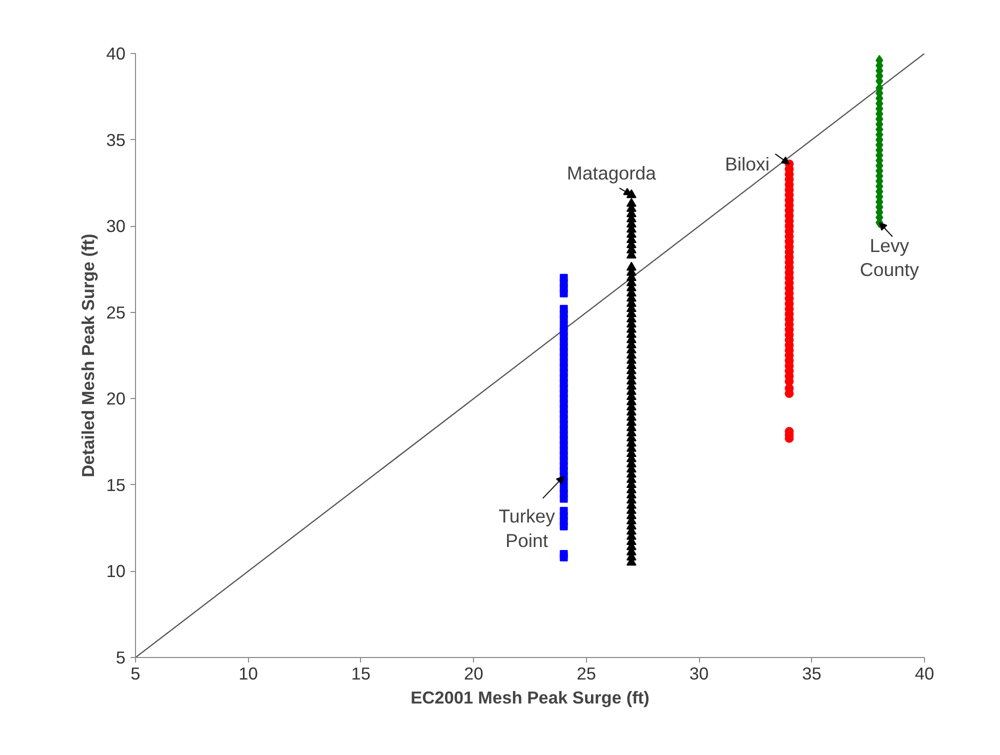 Image resolution: width=1000 pixels, height=755 pixels. What do you see at coordinates (116, 54) in the screenshot?
I see `y-tick-label: 40` at bounding box center [116, 54].